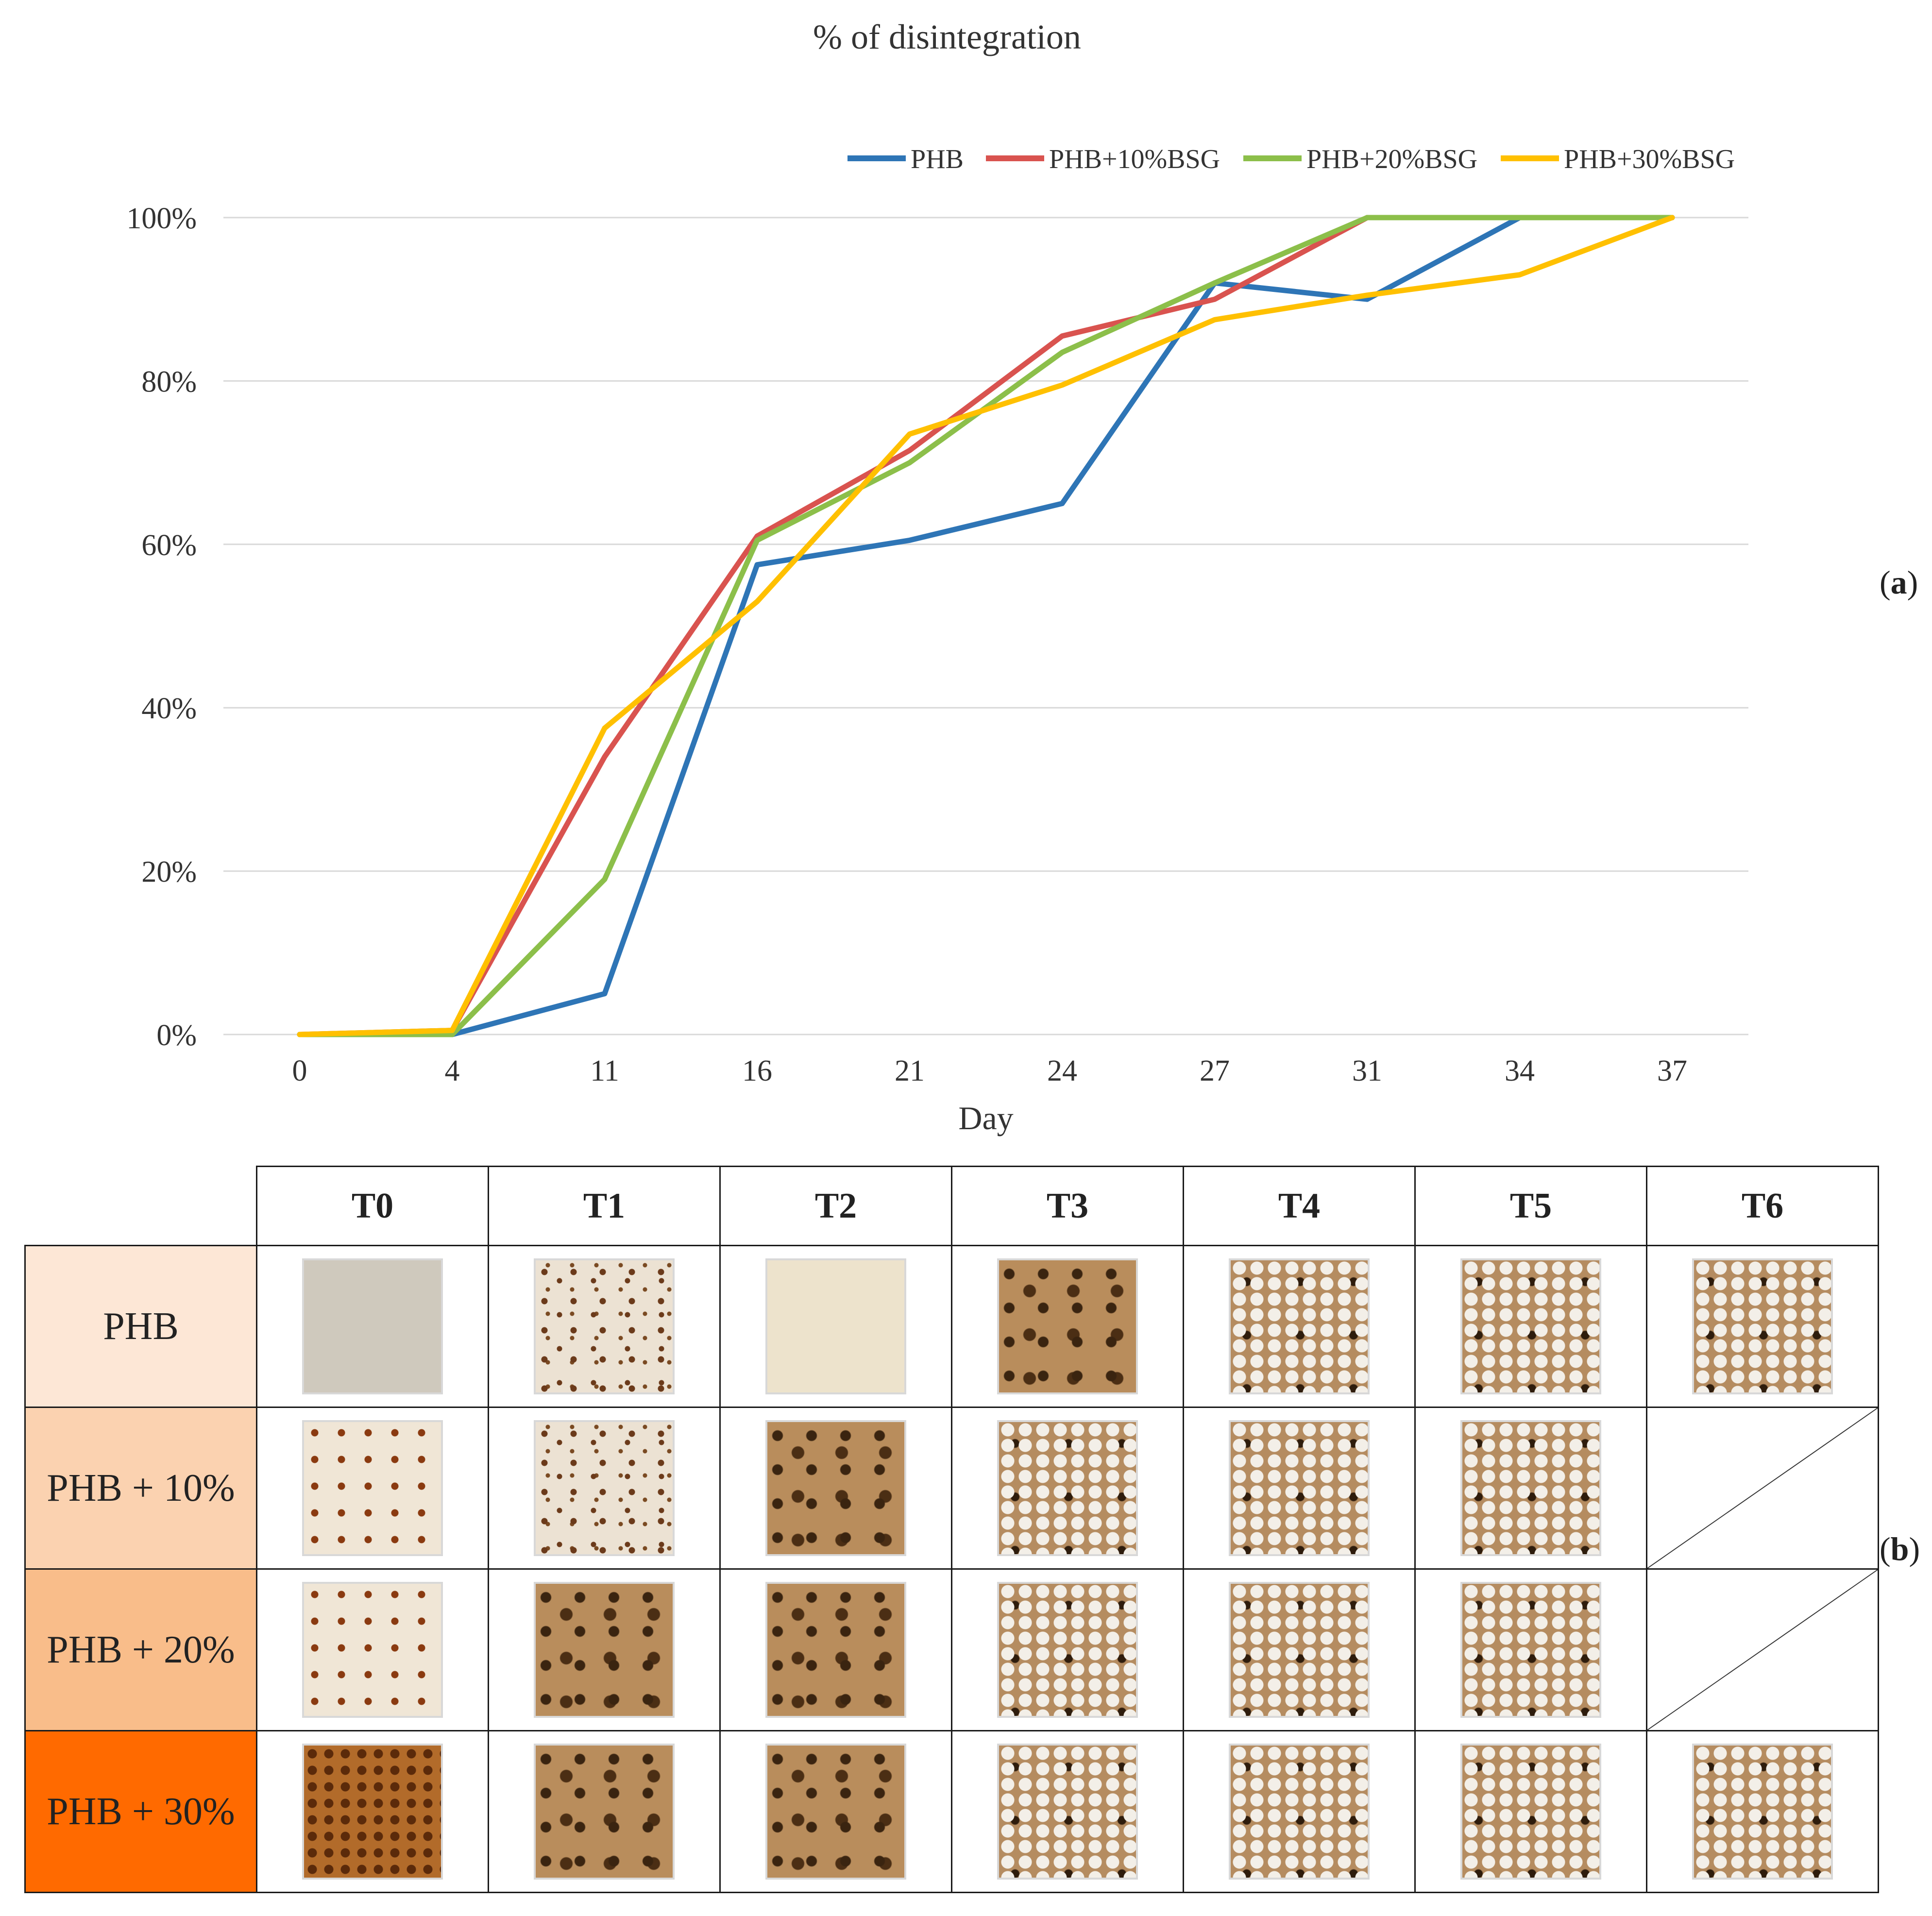  I want to click on panel-label-b: (b), so click(1900, 1549).